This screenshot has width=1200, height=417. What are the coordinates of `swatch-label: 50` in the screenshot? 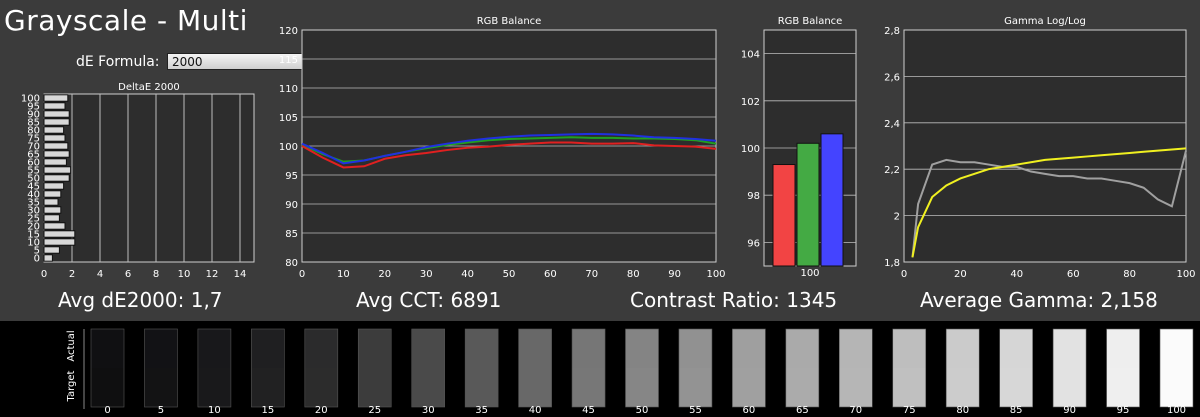 It's located at (642, 410).